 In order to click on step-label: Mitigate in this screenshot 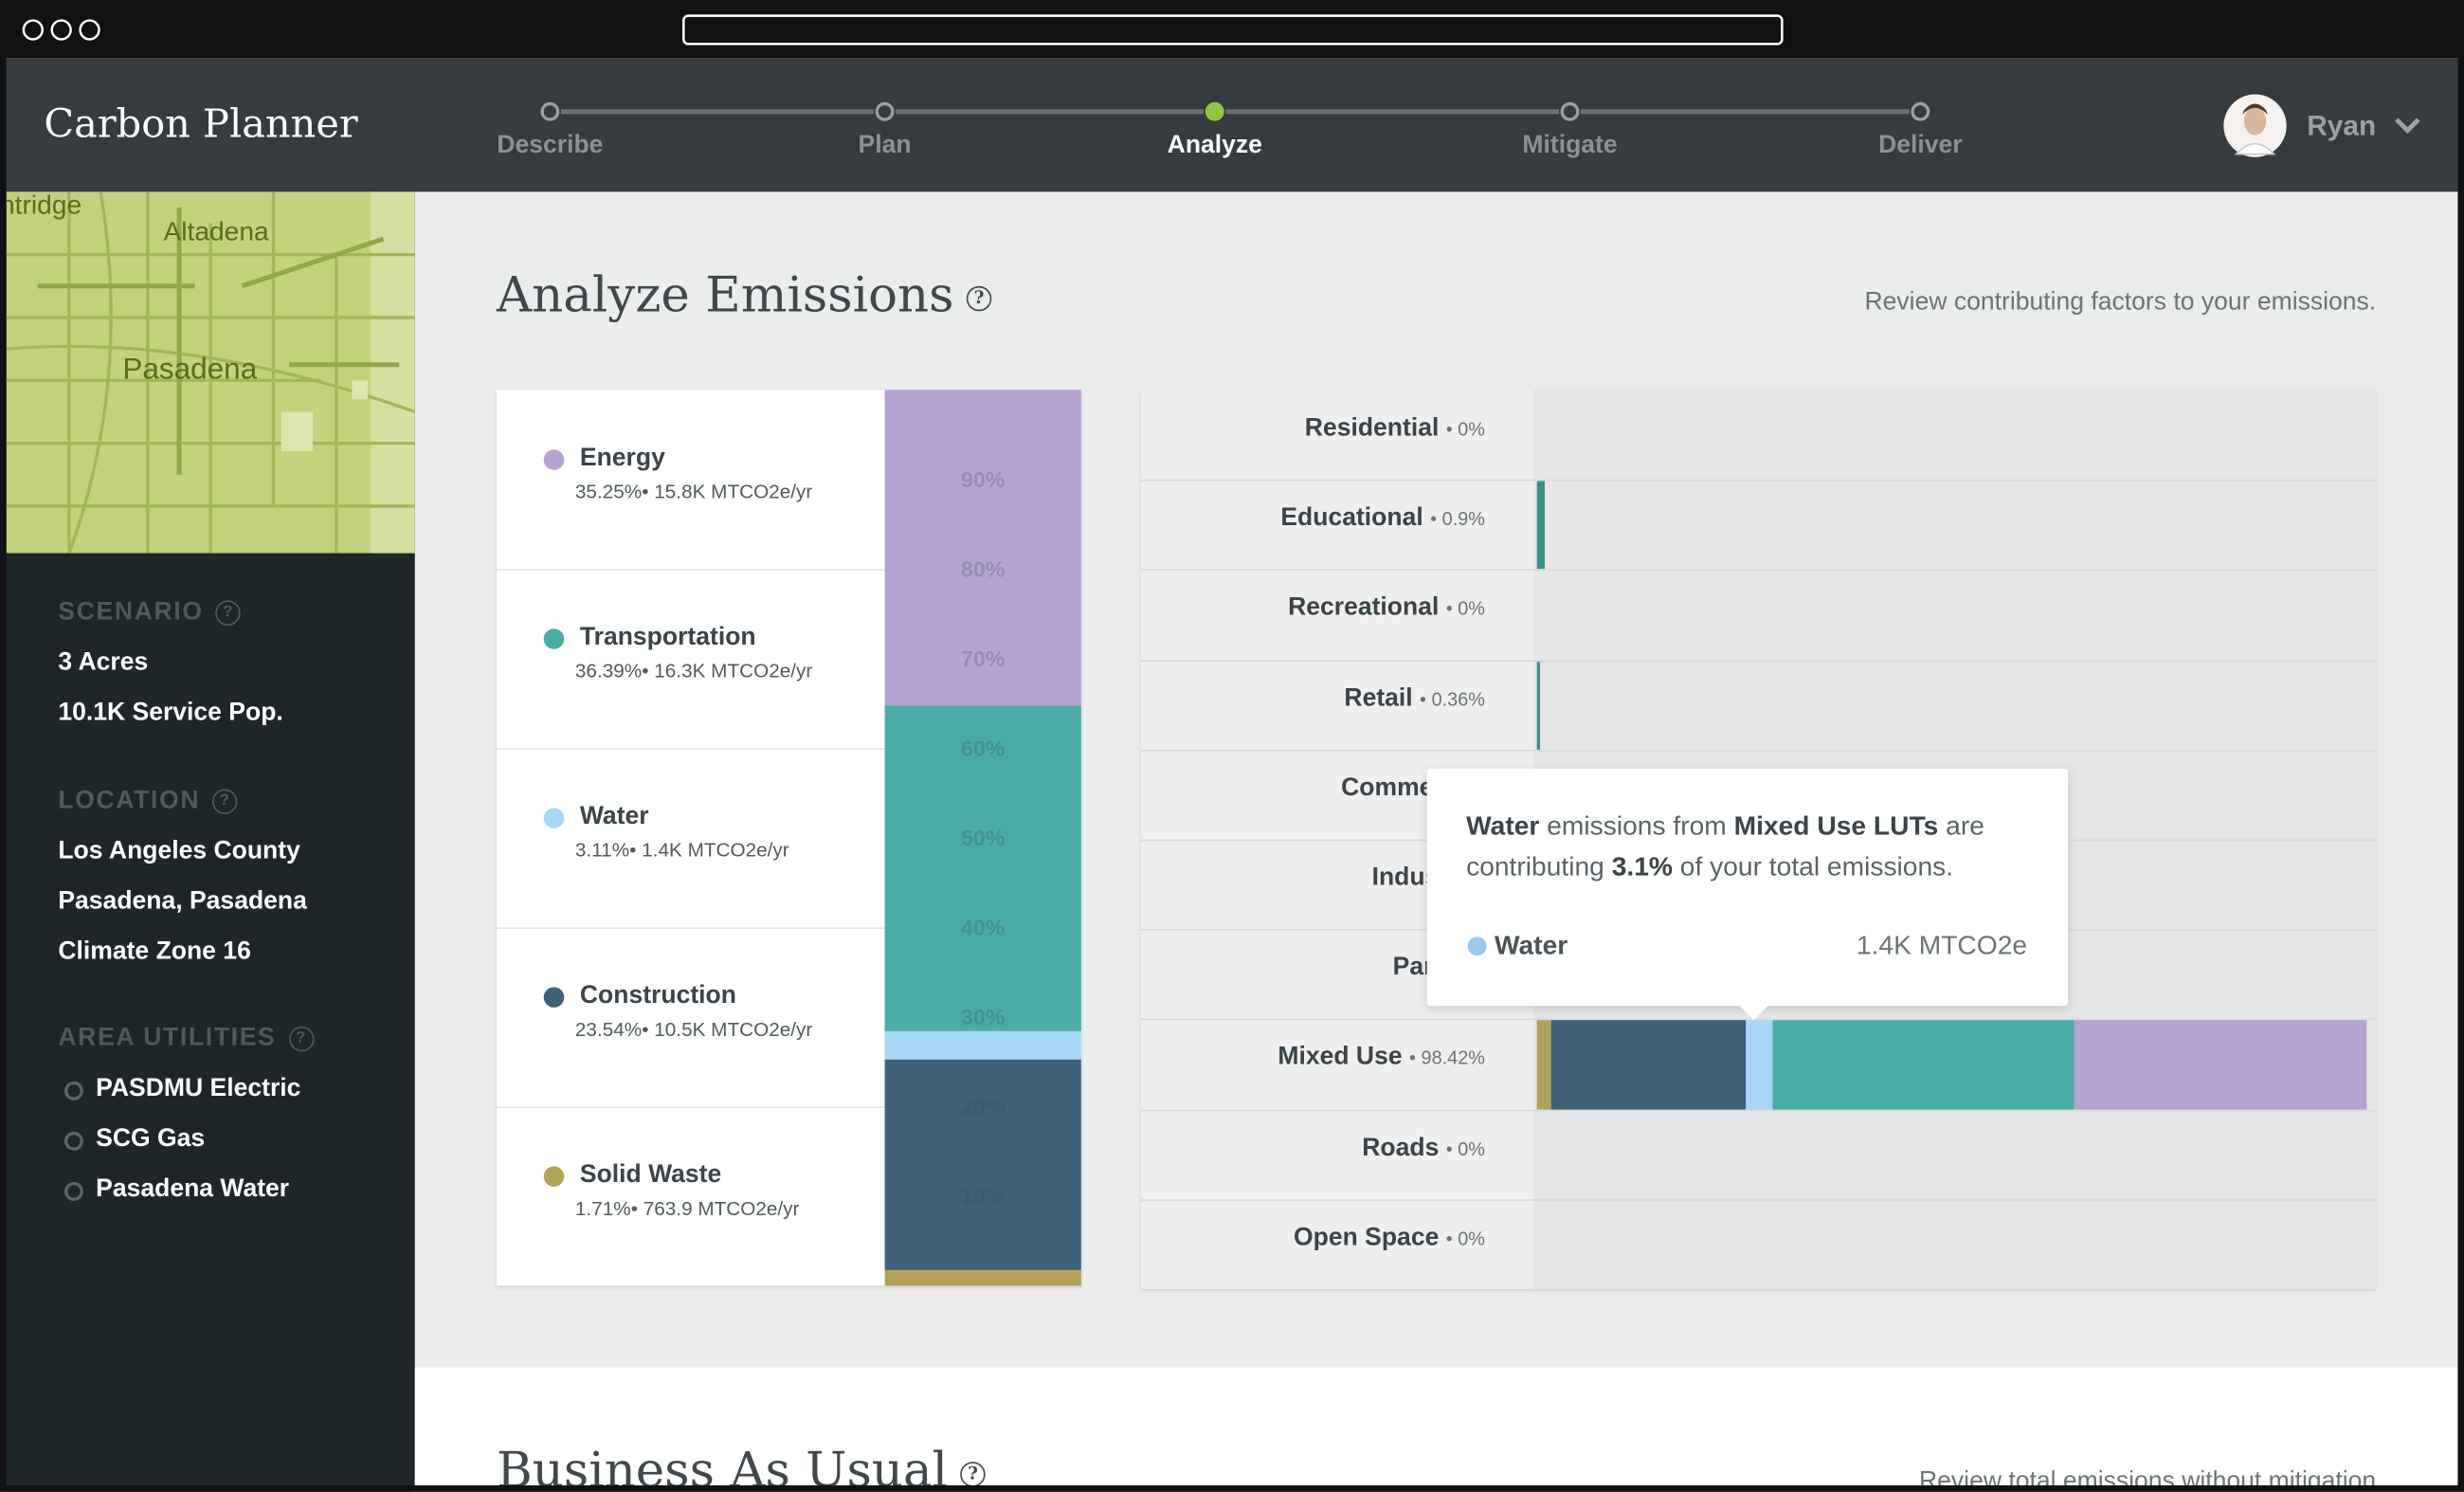, I will do `click(1570, 145)`.